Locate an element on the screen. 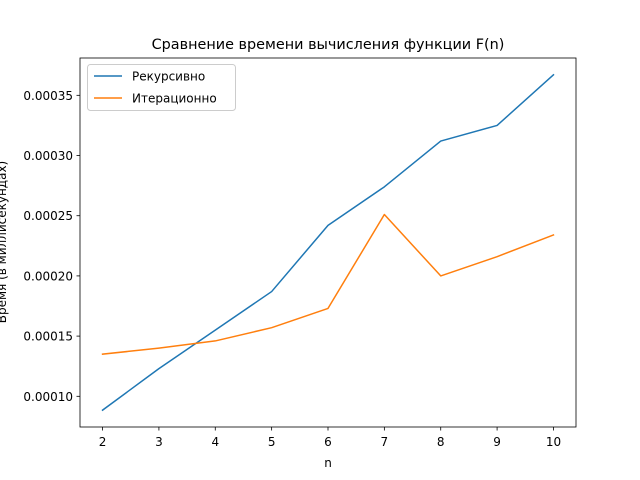 The height and width of the screenshot is (480, 640). x-tick-label: 8 is located at coordinates (441, 442).